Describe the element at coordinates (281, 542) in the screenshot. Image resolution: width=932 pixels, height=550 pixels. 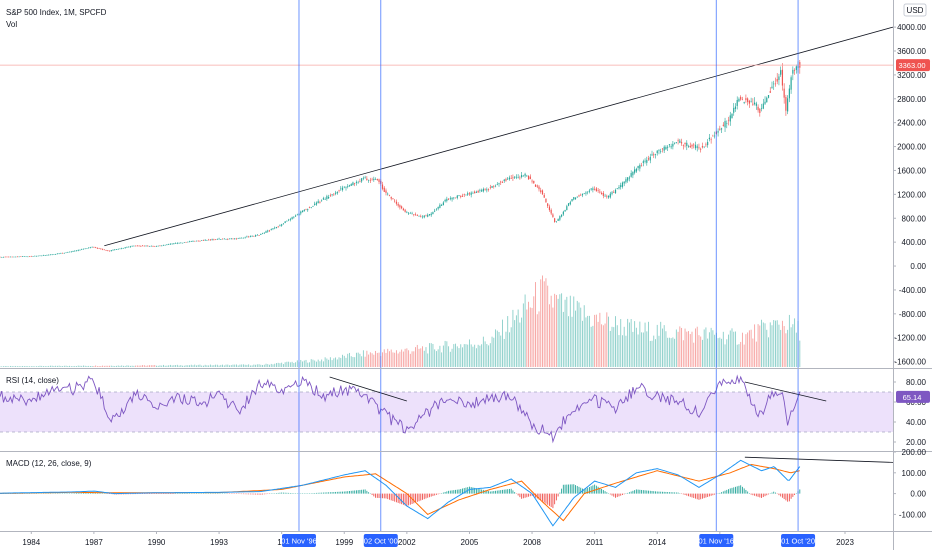
I see `time-axis-label: 19` at that location.